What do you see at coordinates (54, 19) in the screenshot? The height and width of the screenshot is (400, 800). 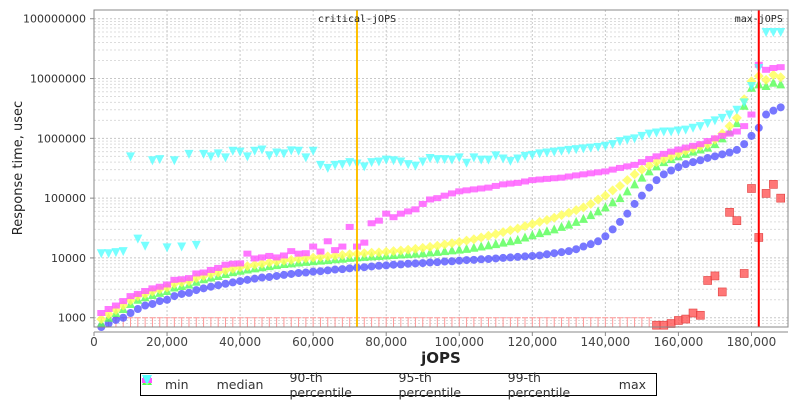 I see `y-tick-label: 100000000` at bounding box center [54, 19].